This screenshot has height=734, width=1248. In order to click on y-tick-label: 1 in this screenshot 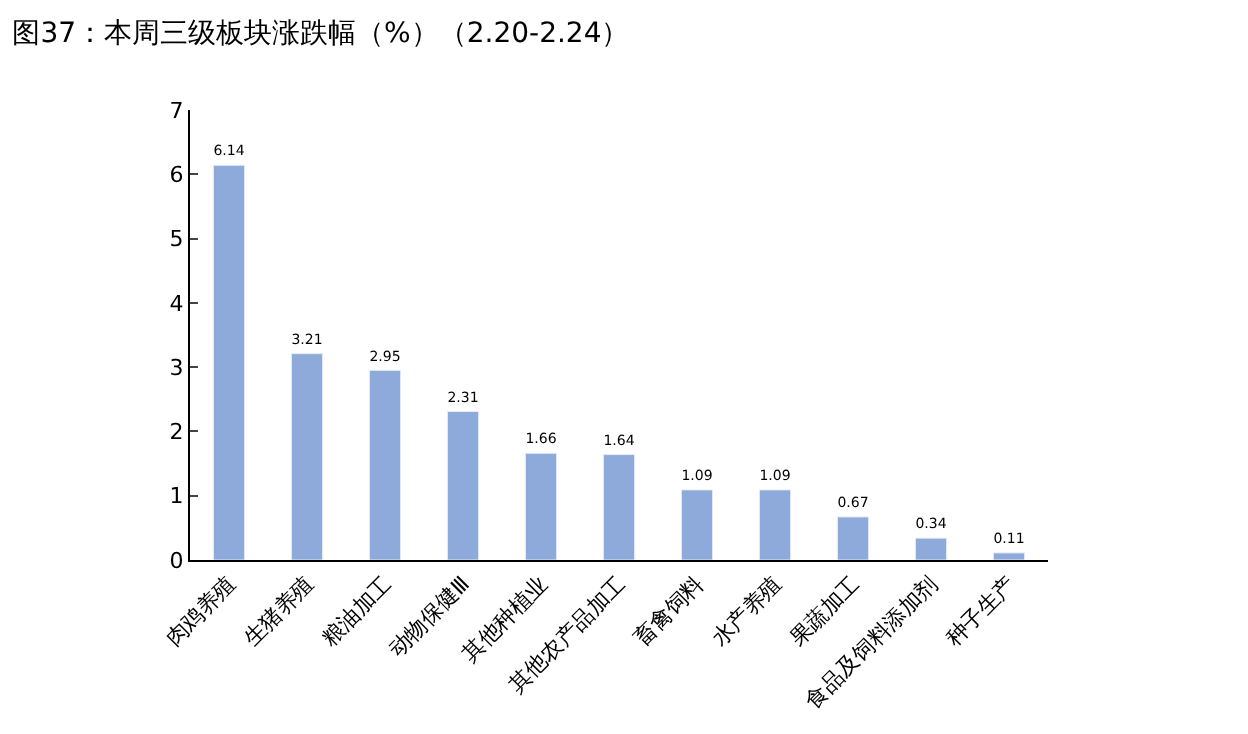, I will do `click(176, 496)`.